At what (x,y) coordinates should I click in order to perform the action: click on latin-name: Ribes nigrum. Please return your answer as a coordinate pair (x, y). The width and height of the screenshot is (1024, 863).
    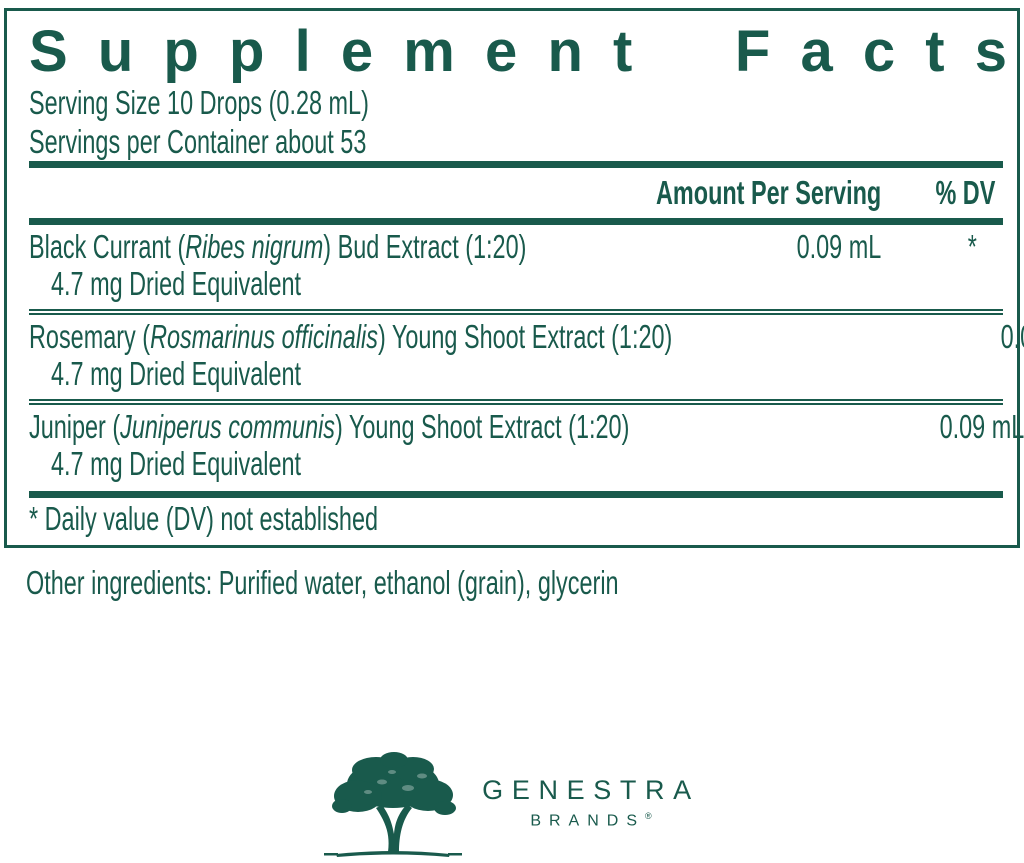
    Looking at the image, I should click on (254, 246).